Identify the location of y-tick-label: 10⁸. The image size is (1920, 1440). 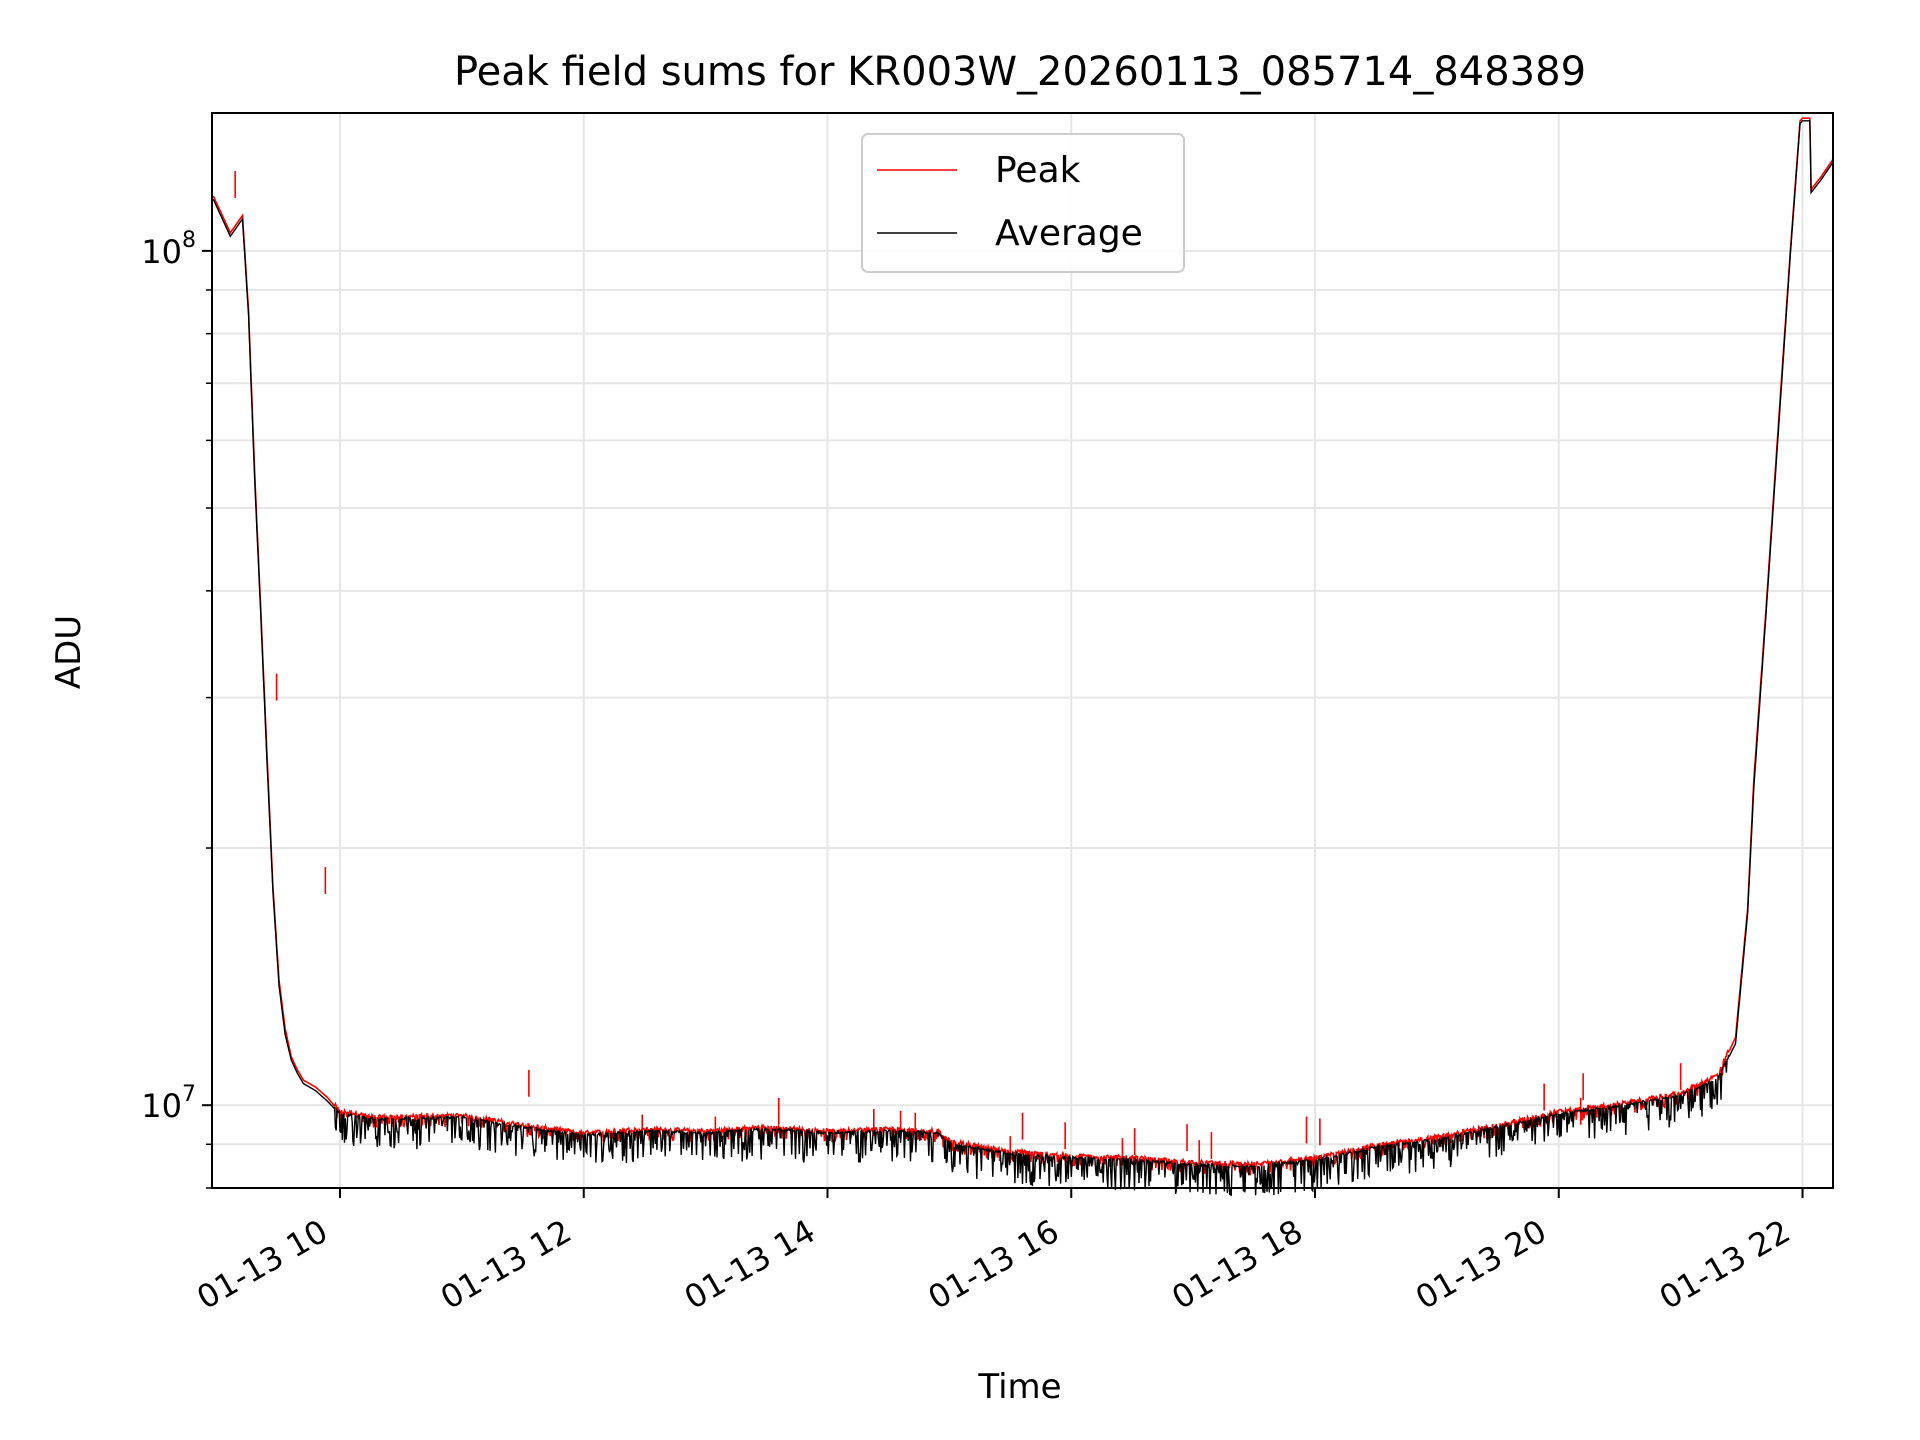
(168, 249).